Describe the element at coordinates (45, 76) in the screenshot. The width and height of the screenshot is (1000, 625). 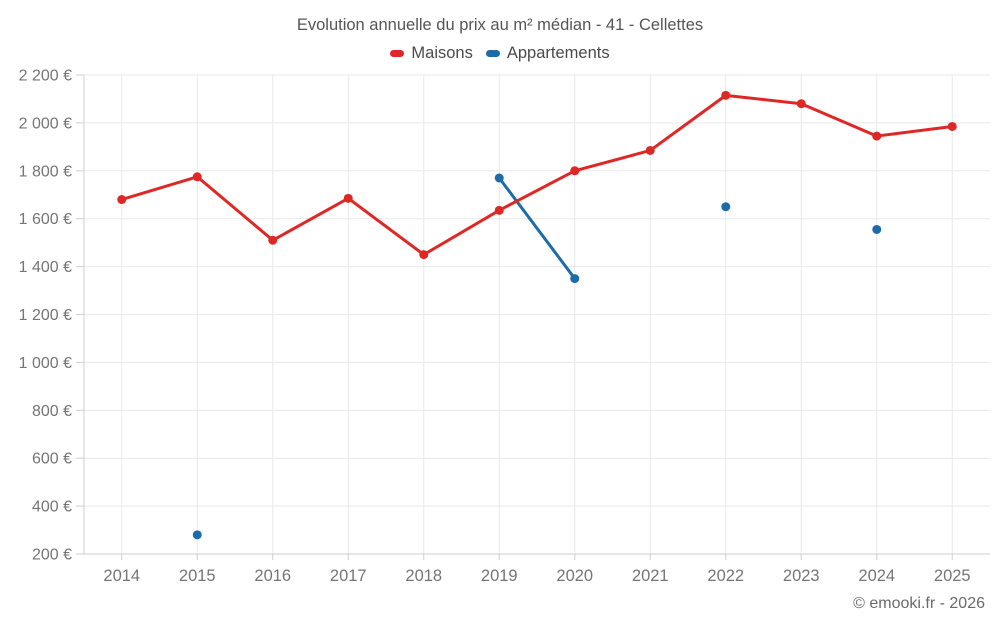
I see `y-axis-label: 2 200 €` at that location.